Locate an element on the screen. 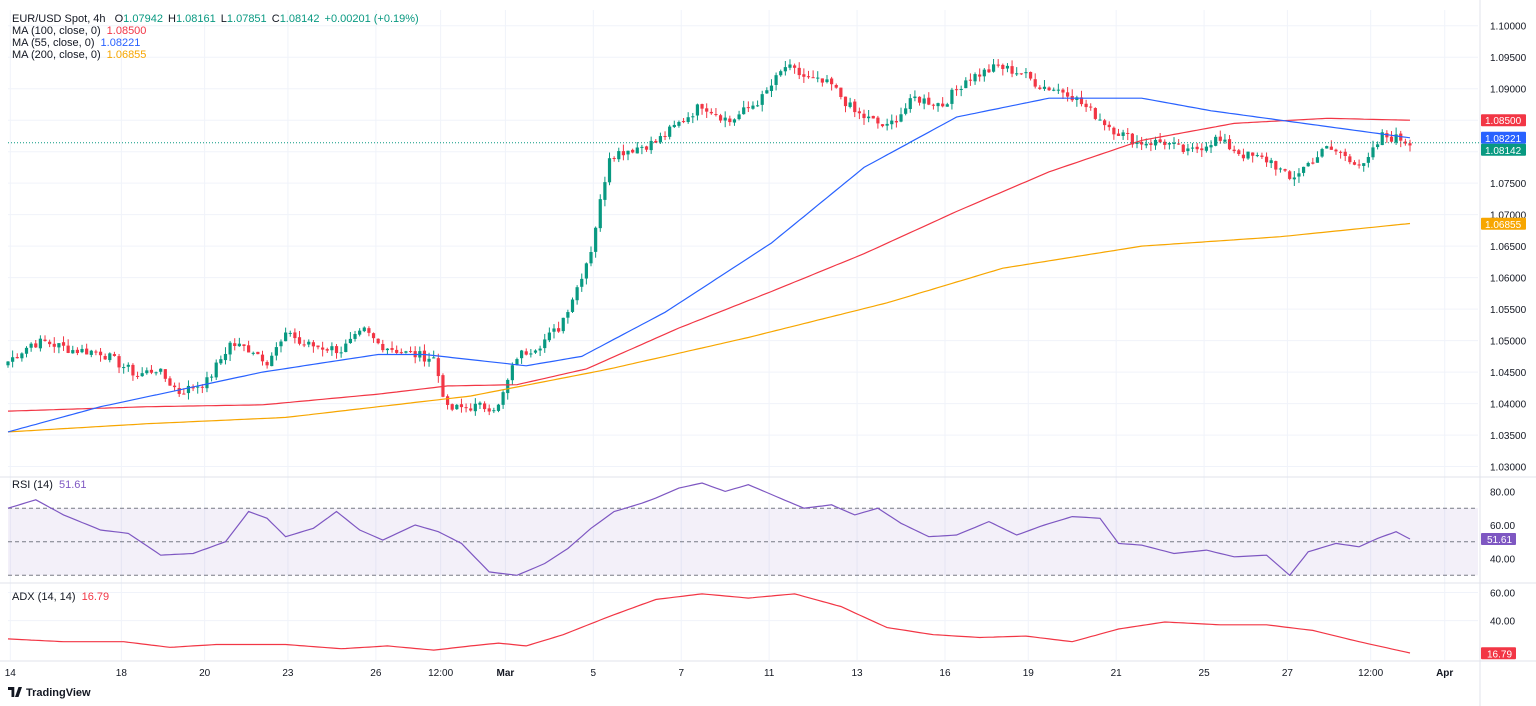 This screenshot has width=1536, height=706. x-tick-label: 5 is located at coordinates (594, 673).